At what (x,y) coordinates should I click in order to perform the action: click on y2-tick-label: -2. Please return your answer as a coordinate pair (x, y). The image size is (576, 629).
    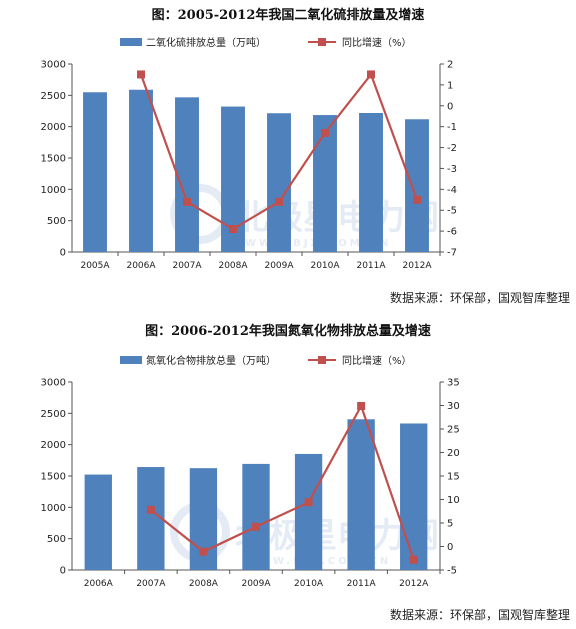
    Looking at the image, I should click on (452, 148).